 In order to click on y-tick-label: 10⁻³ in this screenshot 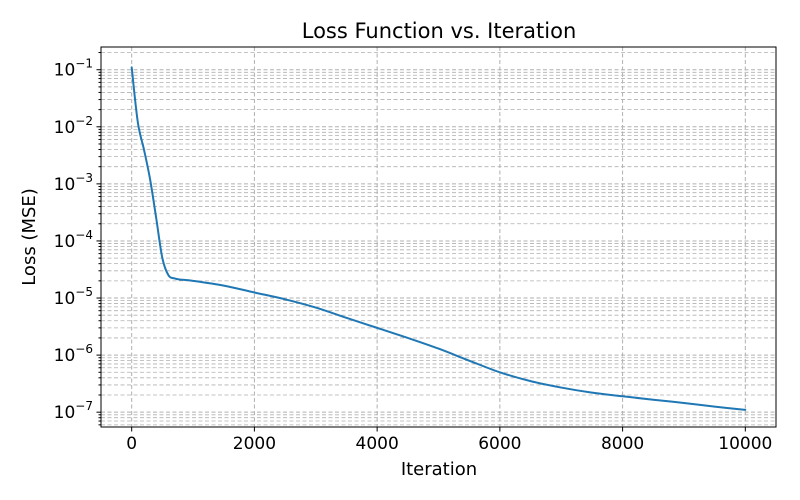, I will do `click(73, 183)`.